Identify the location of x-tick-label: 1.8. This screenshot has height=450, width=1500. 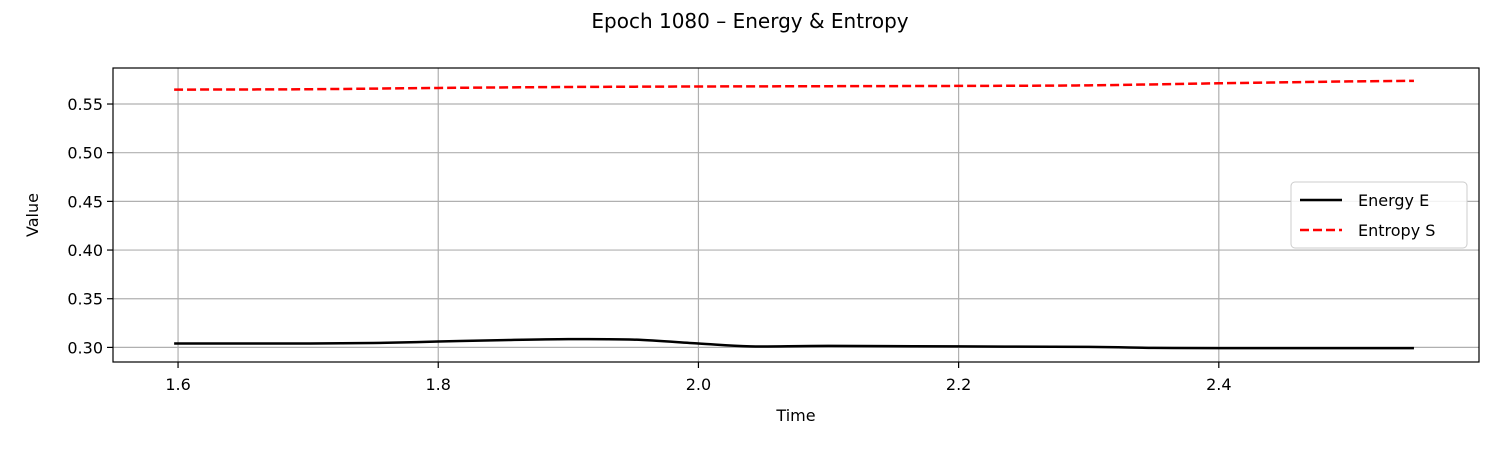
(438, 384).